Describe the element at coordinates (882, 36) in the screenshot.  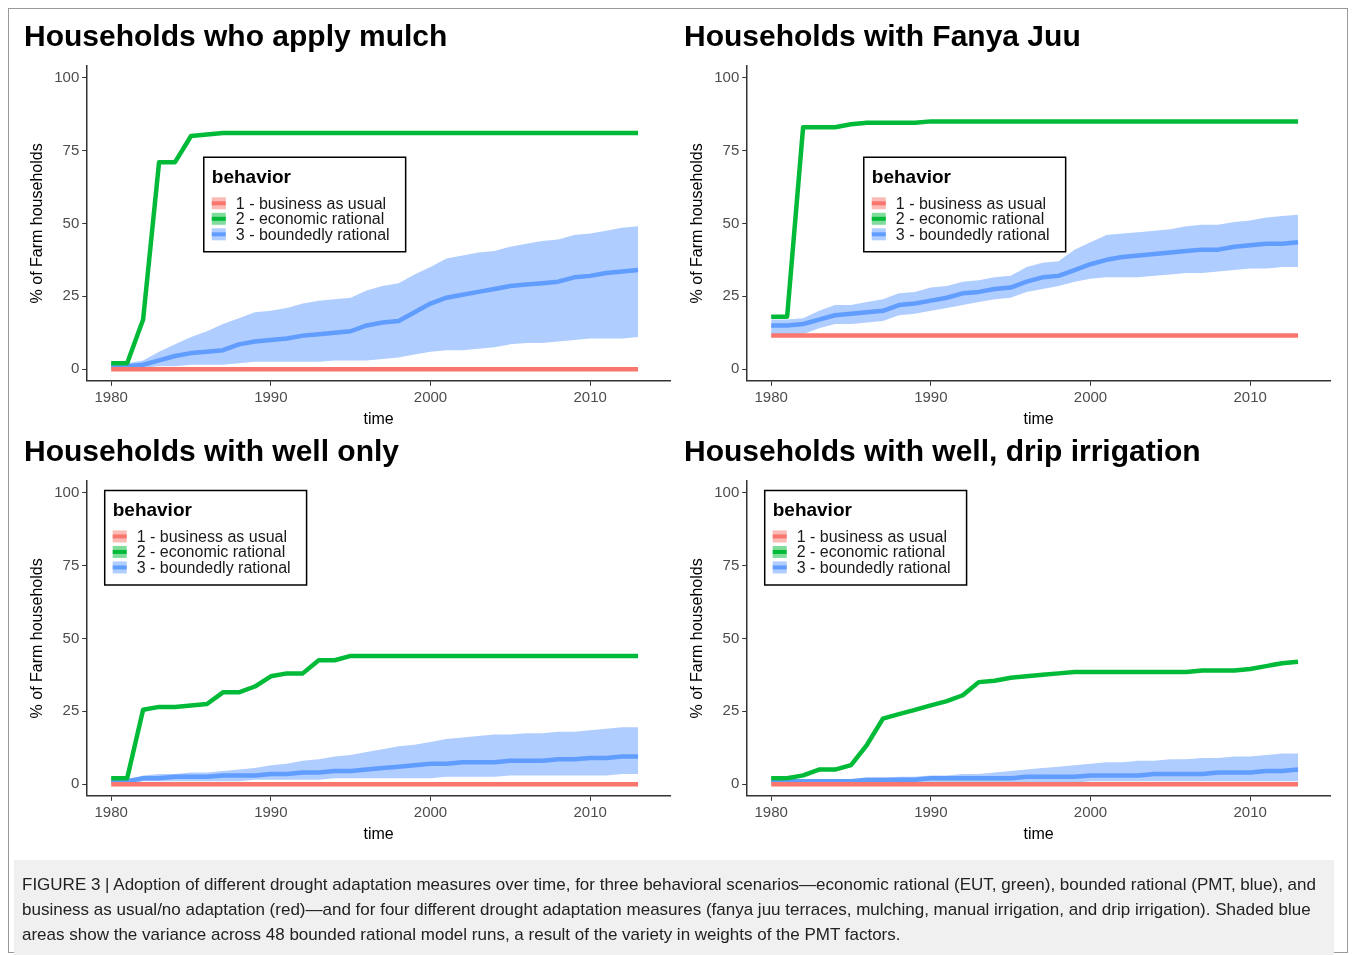
I see `chart-title: Households with Fanya Juu` at that location.